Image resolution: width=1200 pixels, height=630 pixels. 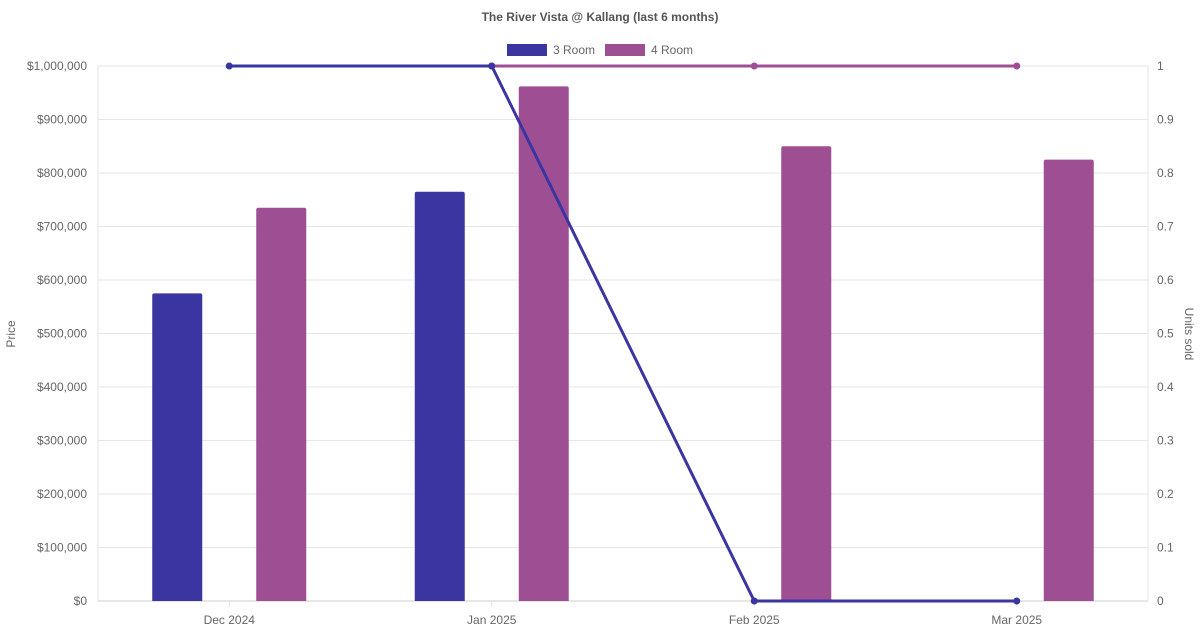 What do you see at coordinates (62, 334) in the screenshot?
I see `y-tick-label-left: $500,000` at bounding box center [62, 334].